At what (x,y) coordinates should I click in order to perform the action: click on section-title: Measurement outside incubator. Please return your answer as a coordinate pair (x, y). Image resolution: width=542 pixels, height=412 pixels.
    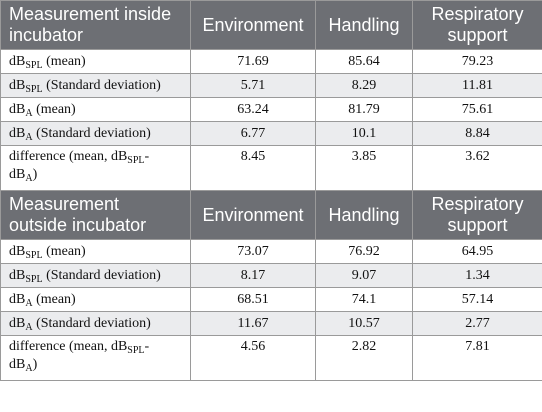
    Looking at the image, I should click on (95, 215).